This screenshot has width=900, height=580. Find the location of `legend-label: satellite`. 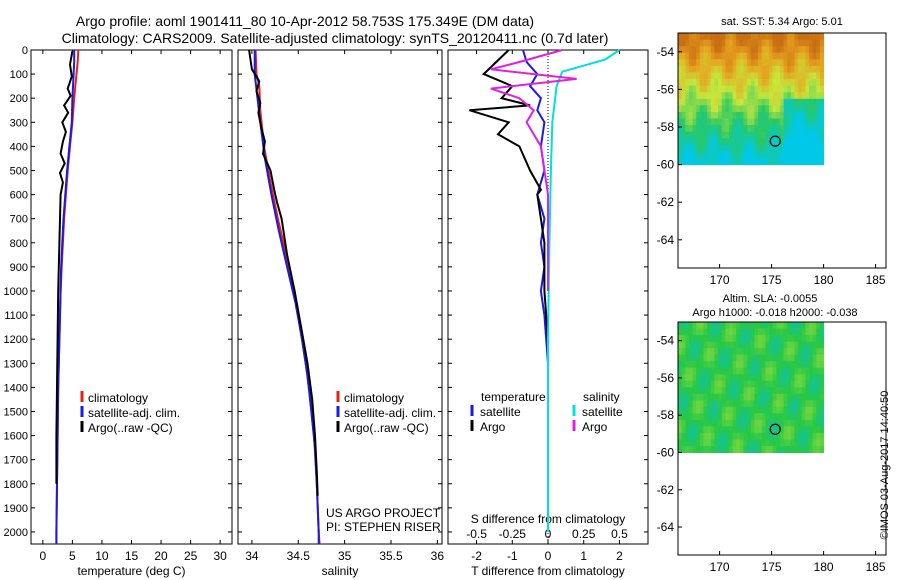

legend-label: satellite is located at coordinates (602, 412).